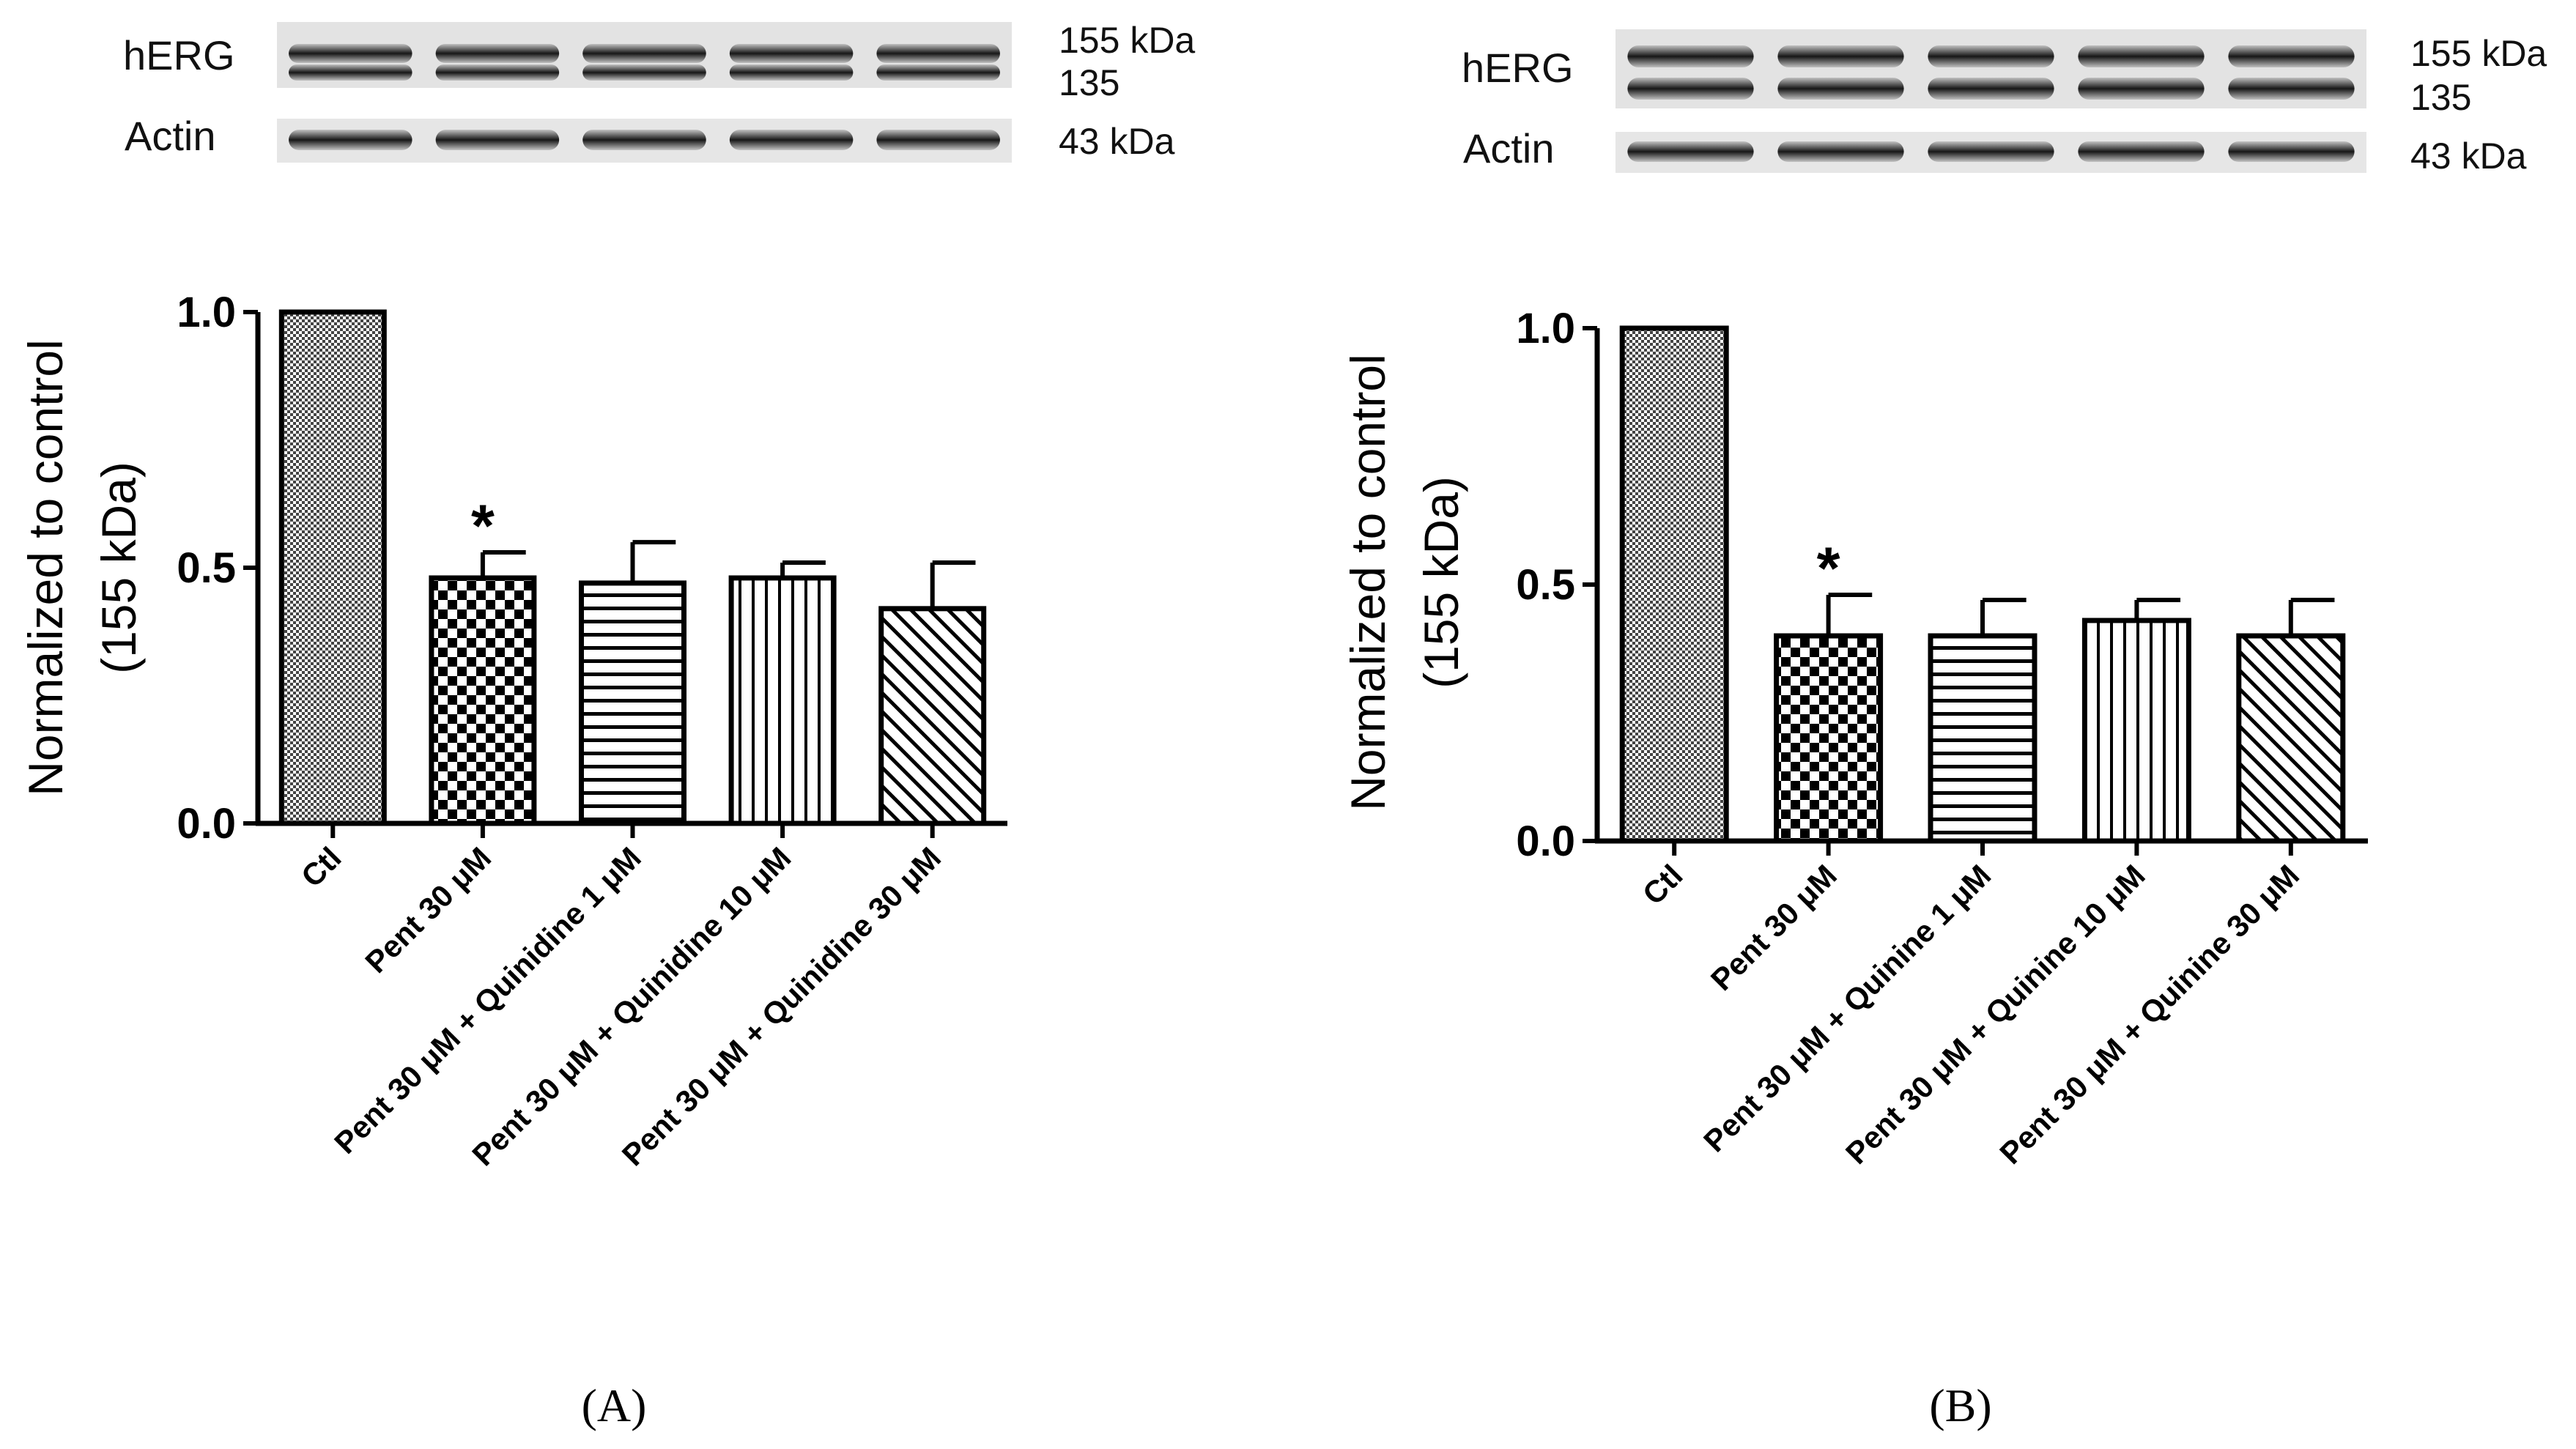 The width and height of the screenshot is (2576, 1449). I want to click on bars-b: *, so click(1982, 584).